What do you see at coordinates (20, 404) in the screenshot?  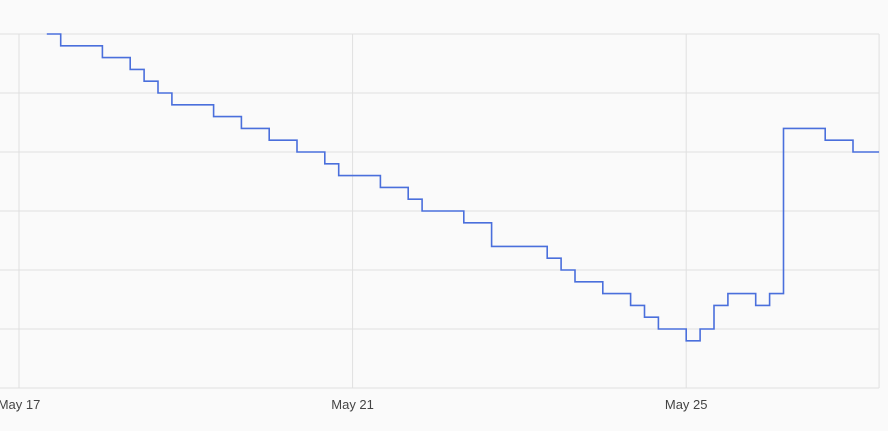 I see `x-tick-label: May 17` at bounding box center [20, 404].